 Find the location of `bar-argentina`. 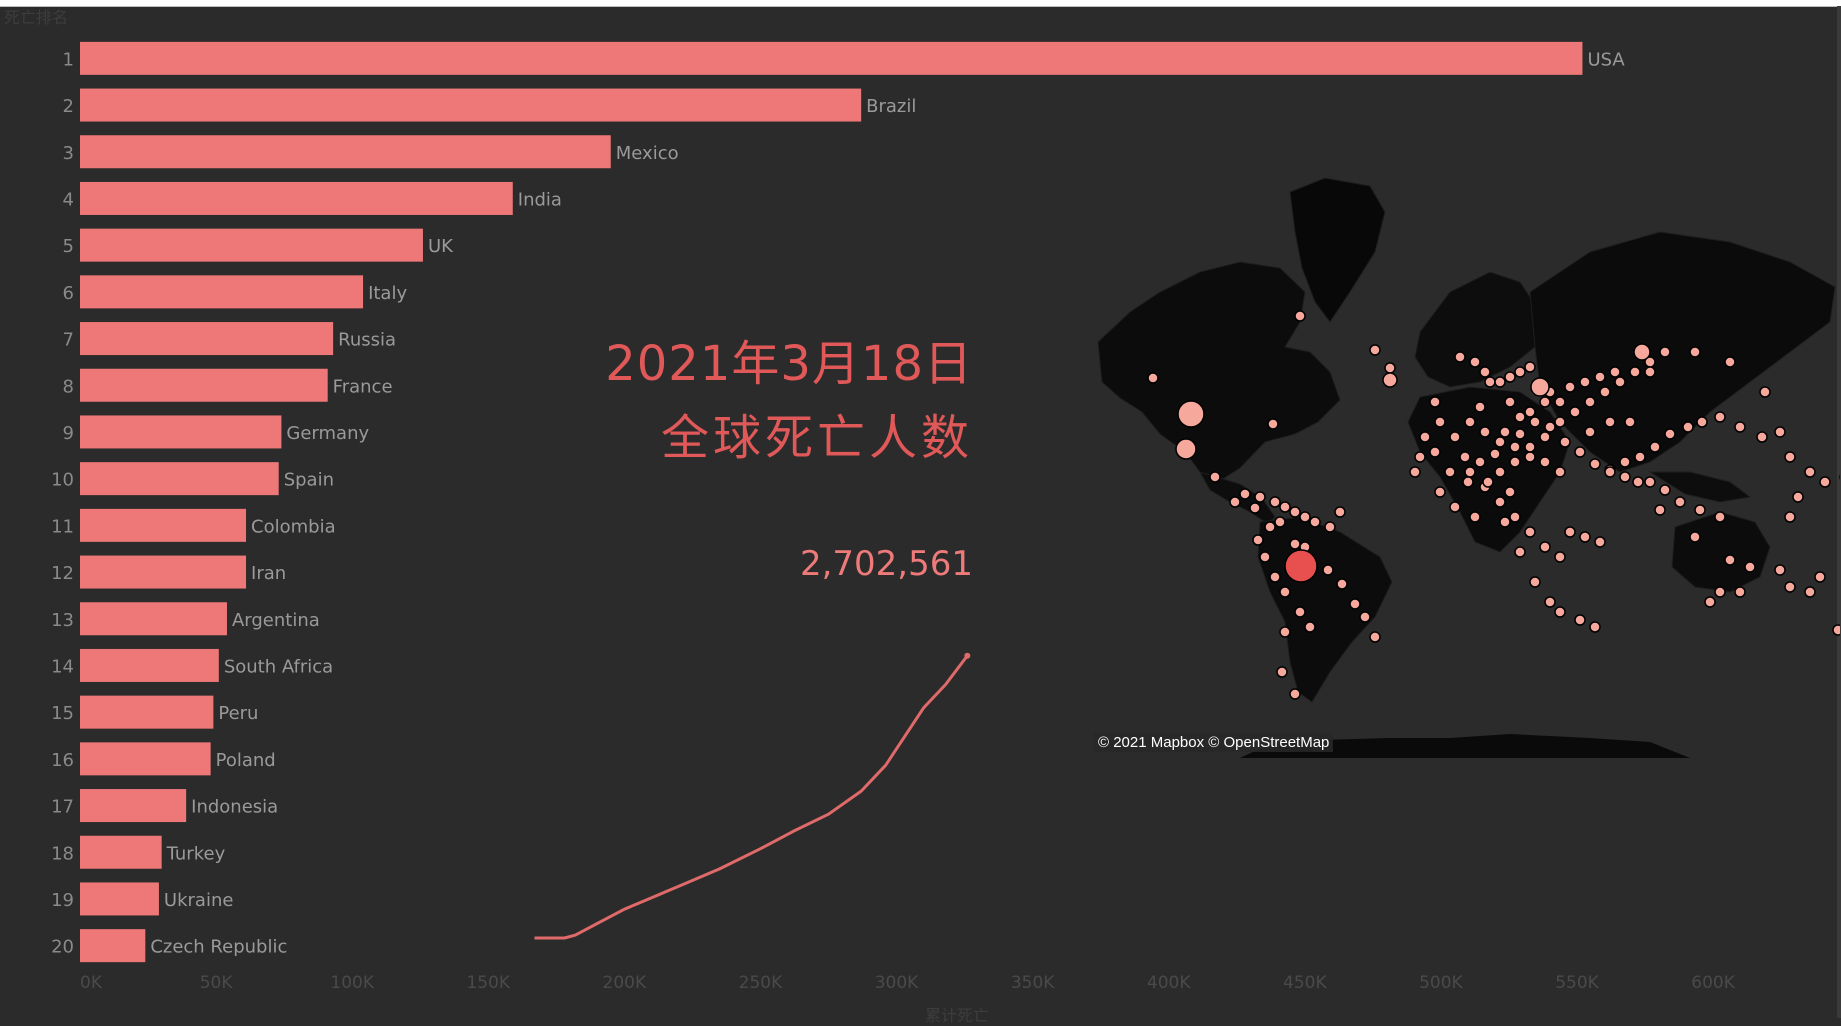

bar-argentina is located at coordinates (153, 619).